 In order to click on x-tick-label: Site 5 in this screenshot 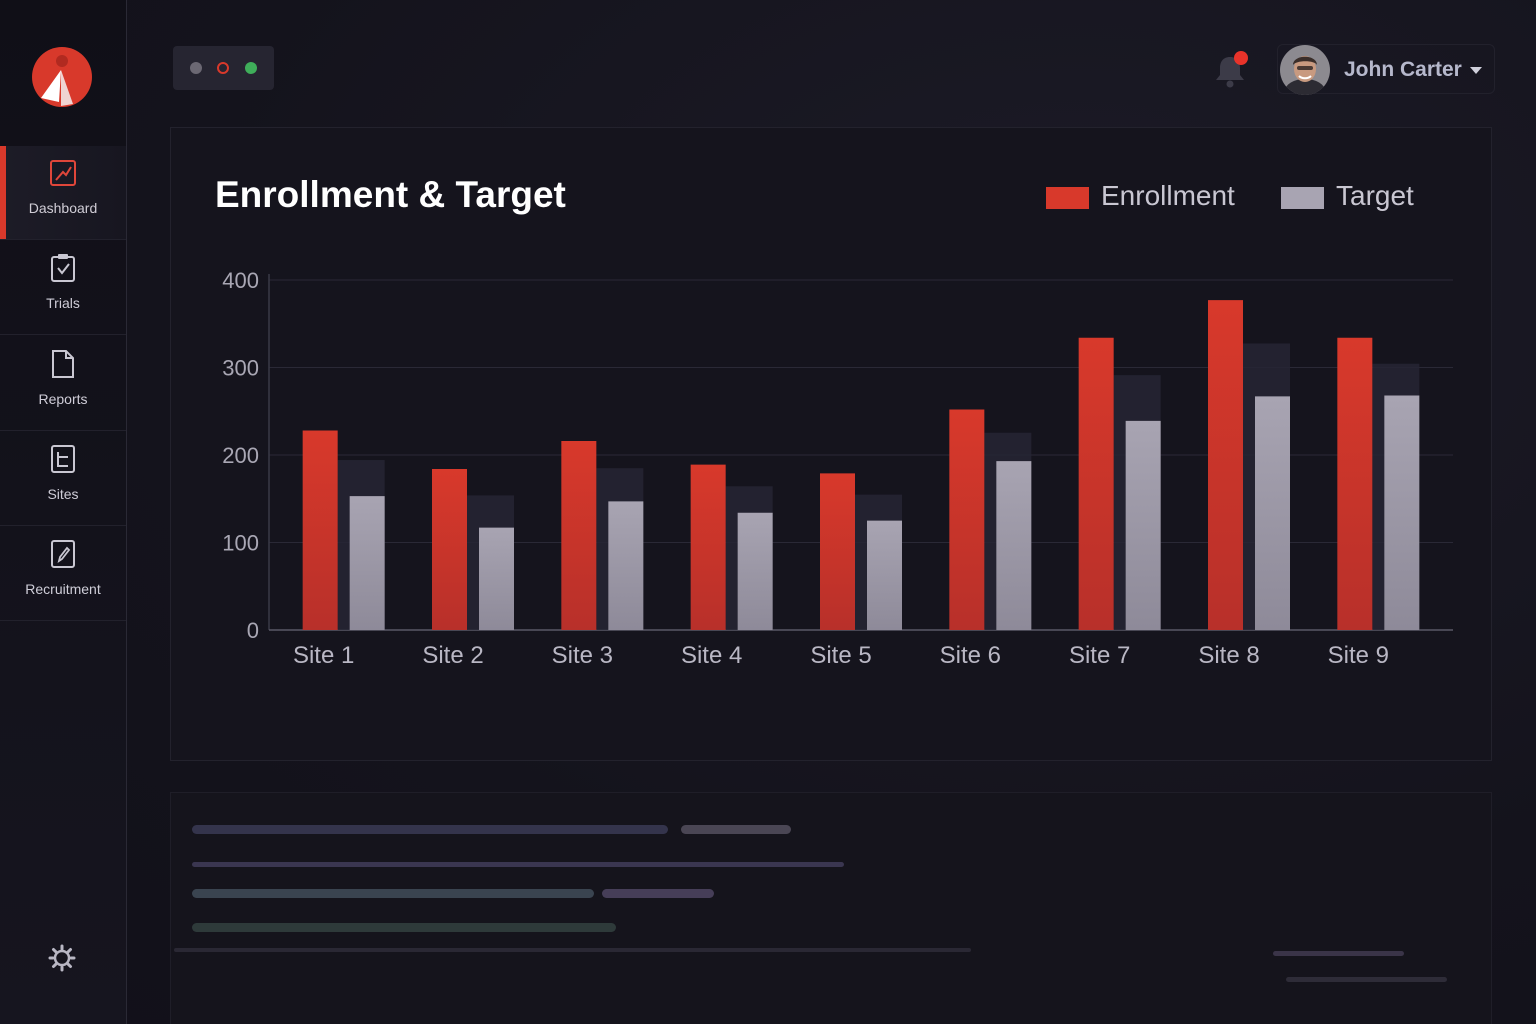, I will do `click(840, 655)`.